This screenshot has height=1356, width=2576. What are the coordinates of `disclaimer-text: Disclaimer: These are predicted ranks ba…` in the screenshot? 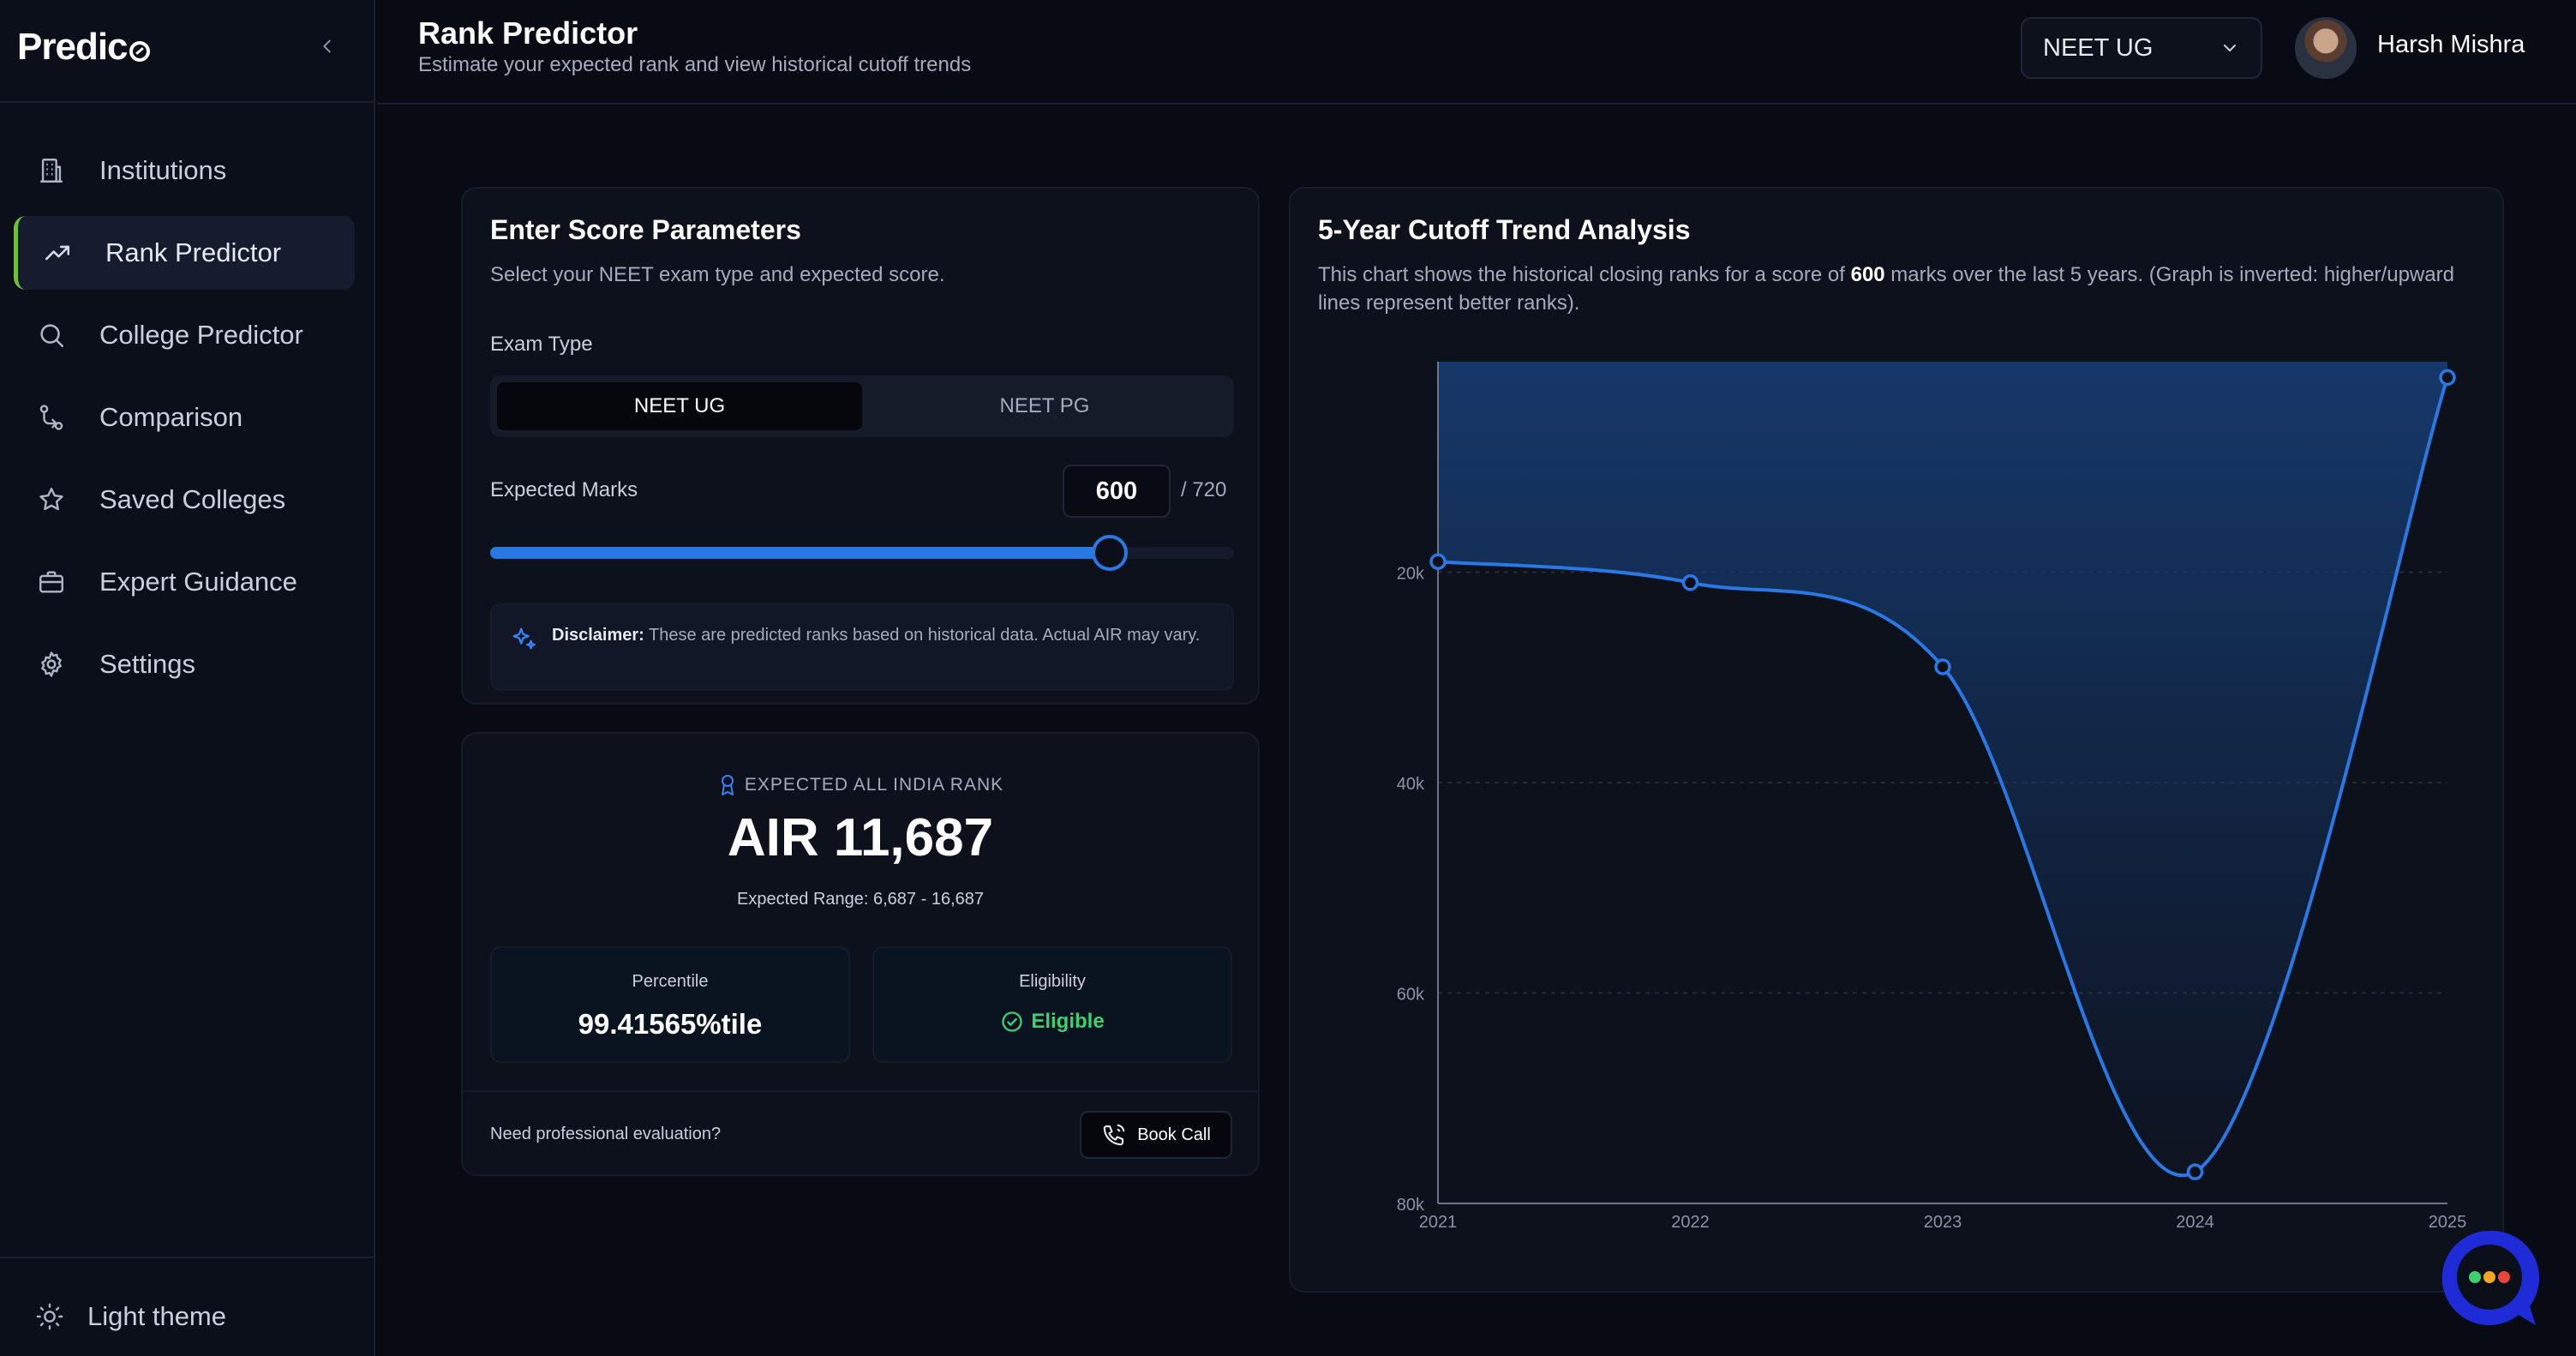 It's located at (886, 635).